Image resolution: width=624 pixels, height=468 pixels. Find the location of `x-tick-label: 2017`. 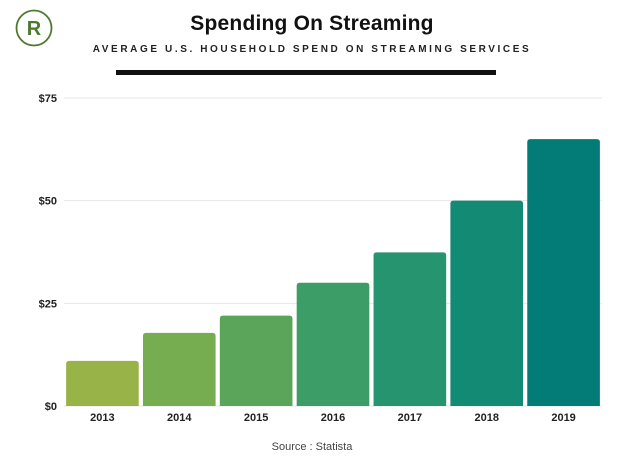

x-tick-label: 2017 is located at coordinates (410, 418).